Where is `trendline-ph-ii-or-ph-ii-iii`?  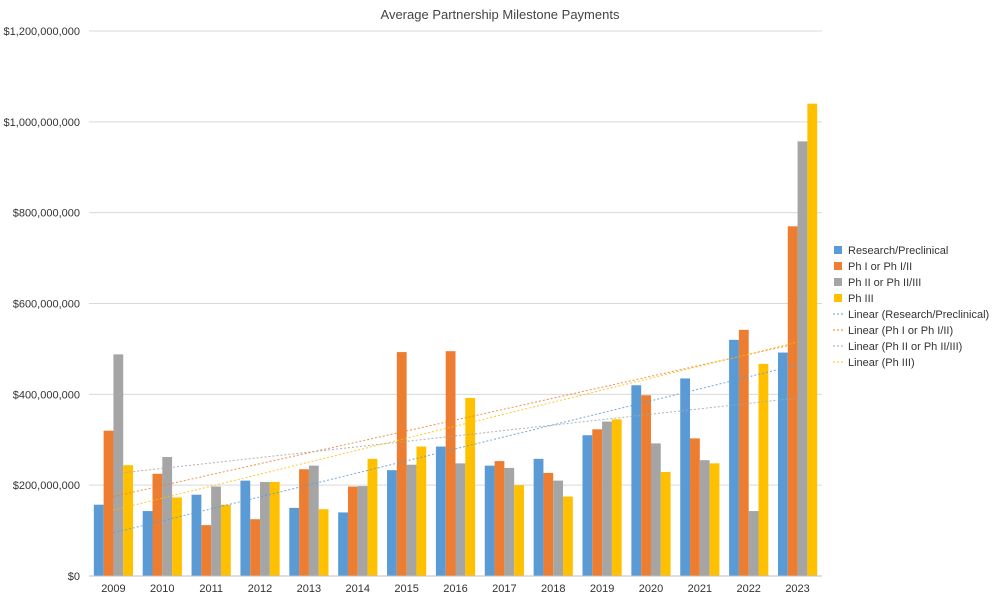 trendline-ph-ii-or-ph-ii-iii is located at coordinates (455, 436).